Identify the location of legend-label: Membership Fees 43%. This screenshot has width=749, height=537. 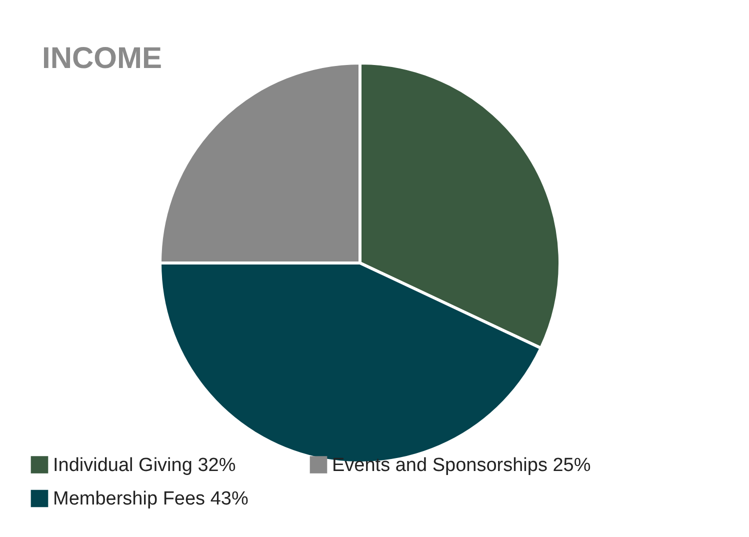
(150, 499).